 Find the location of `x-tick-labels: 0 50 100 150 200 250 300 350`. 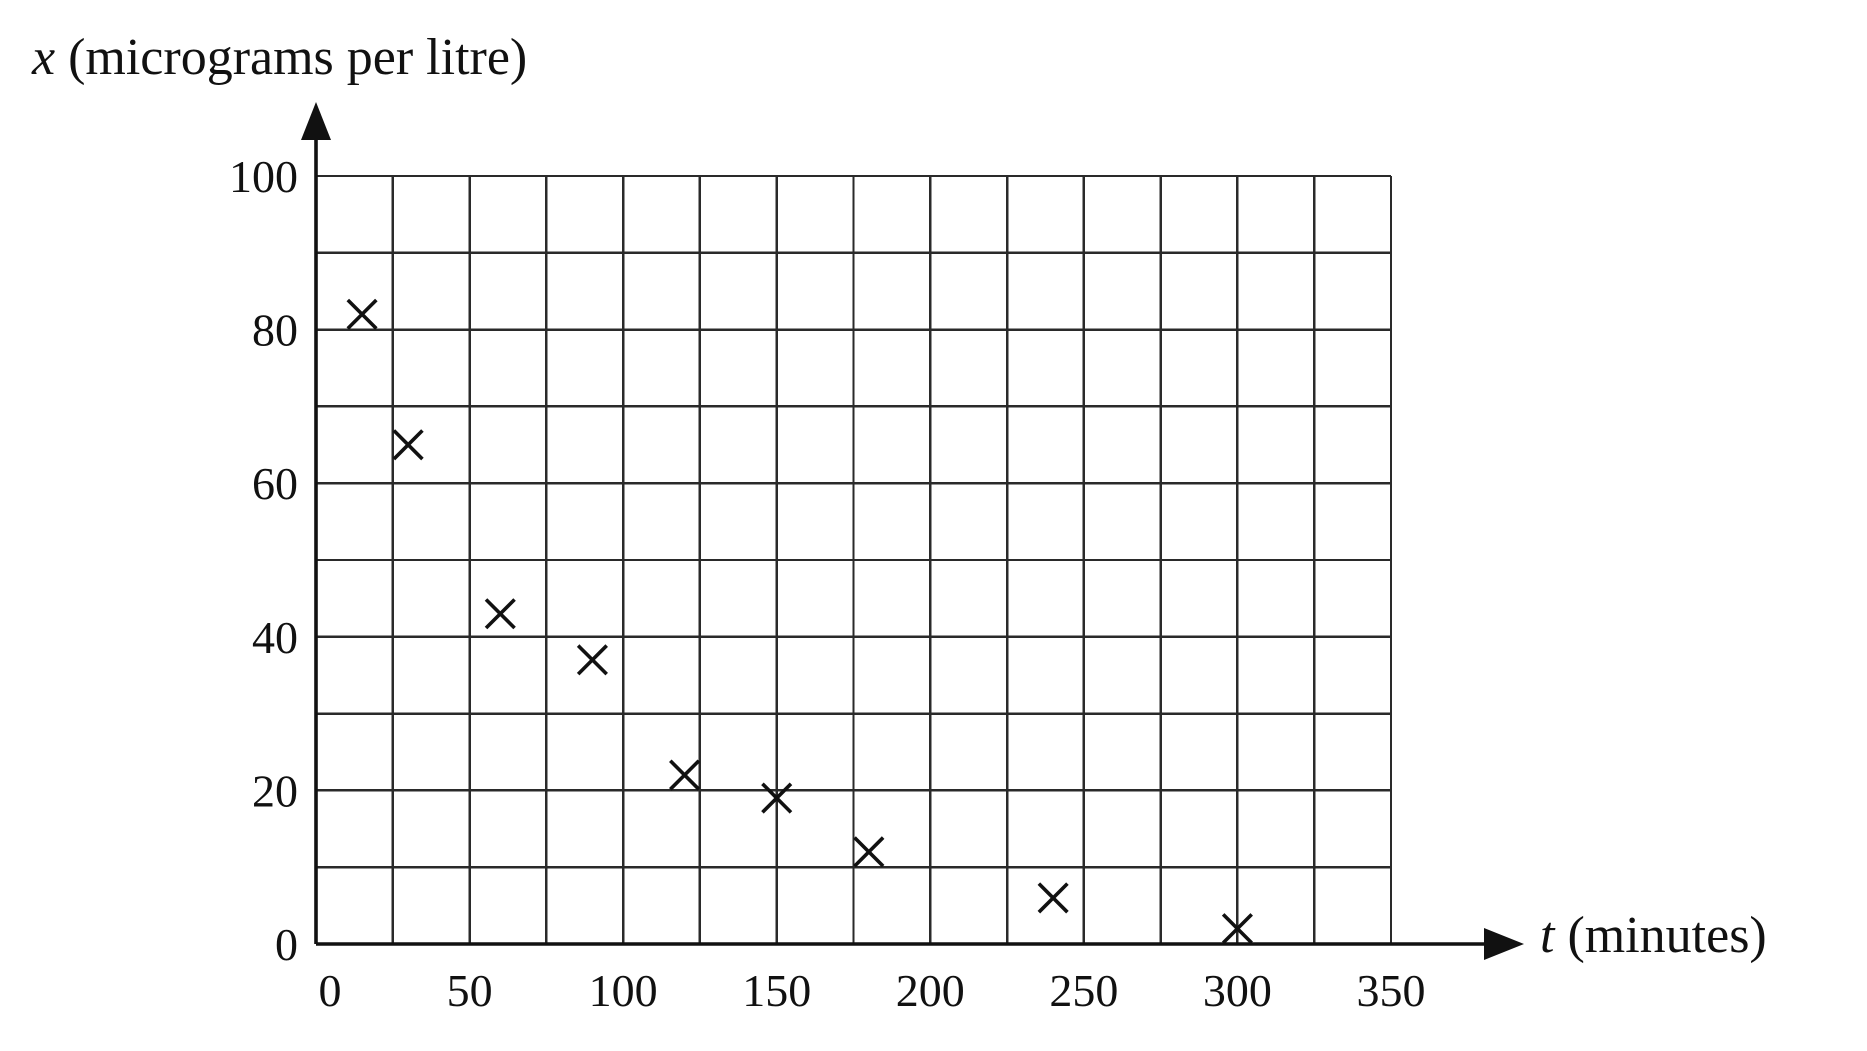

x-tick-labels: 0 50 100 150 200 250 300 350 is located at coordinates (872, 990).